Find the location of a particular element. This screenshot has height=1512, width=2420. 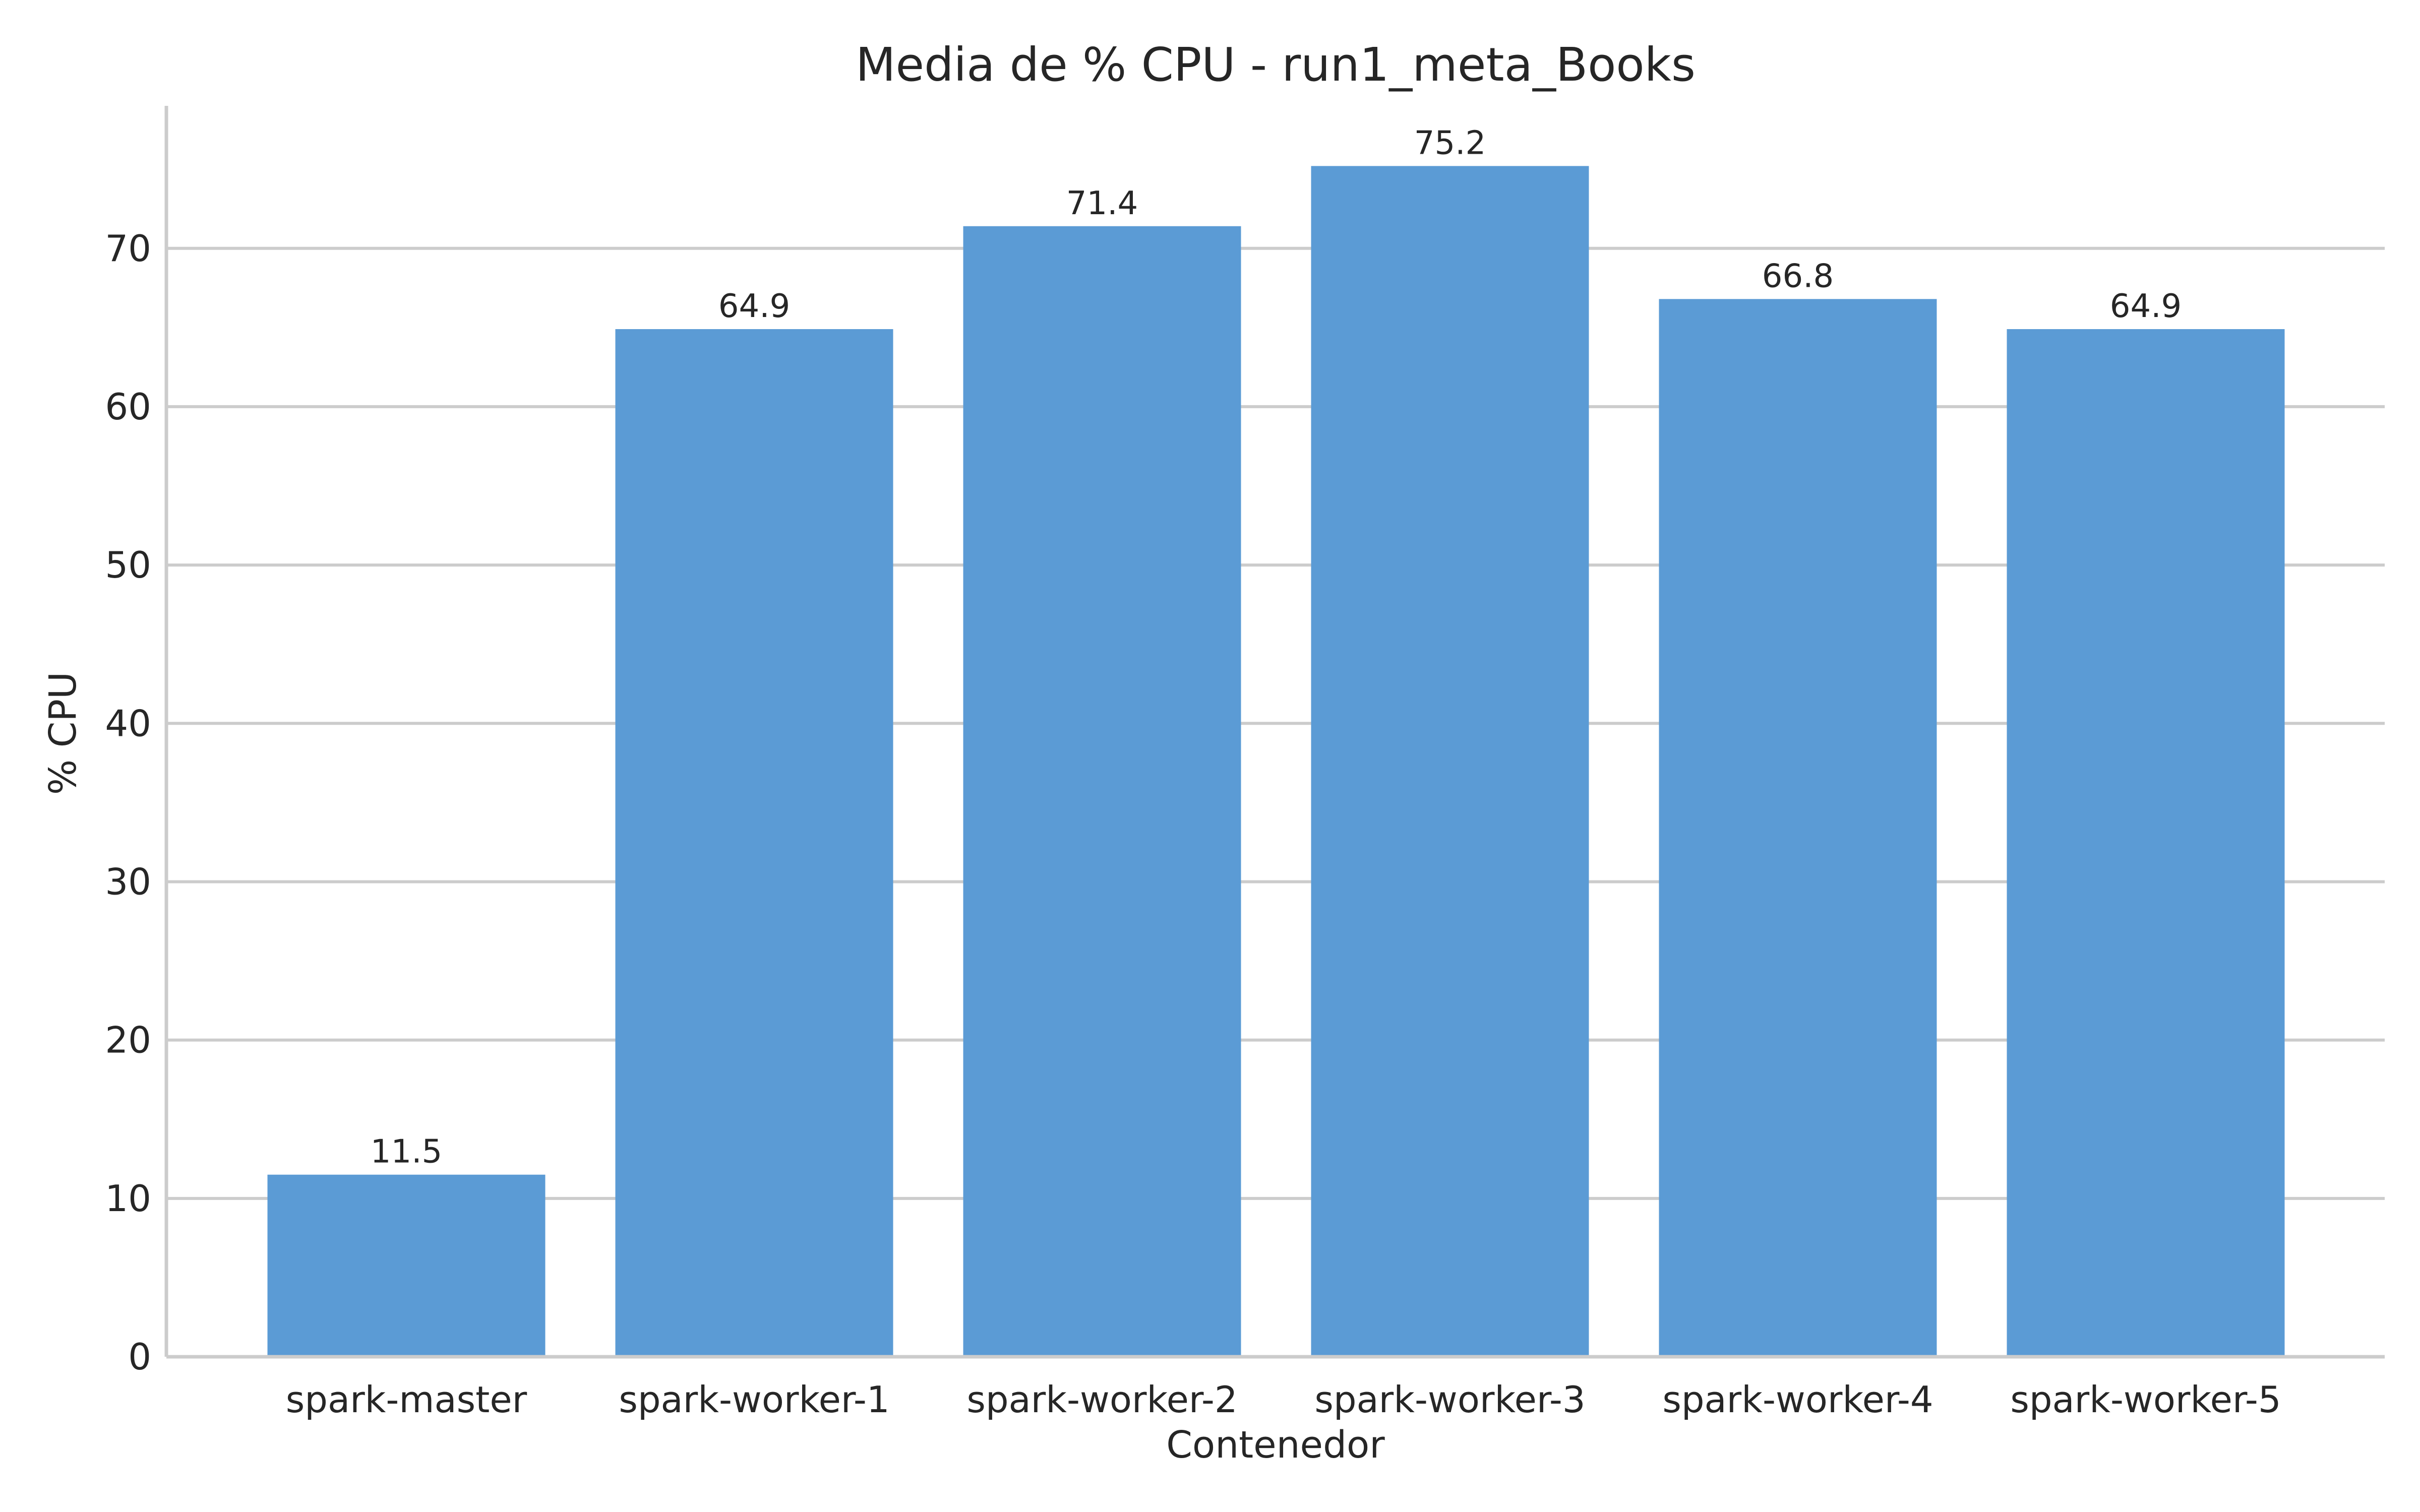

data-label: 11.5 is located at coordinates (407, 1152).